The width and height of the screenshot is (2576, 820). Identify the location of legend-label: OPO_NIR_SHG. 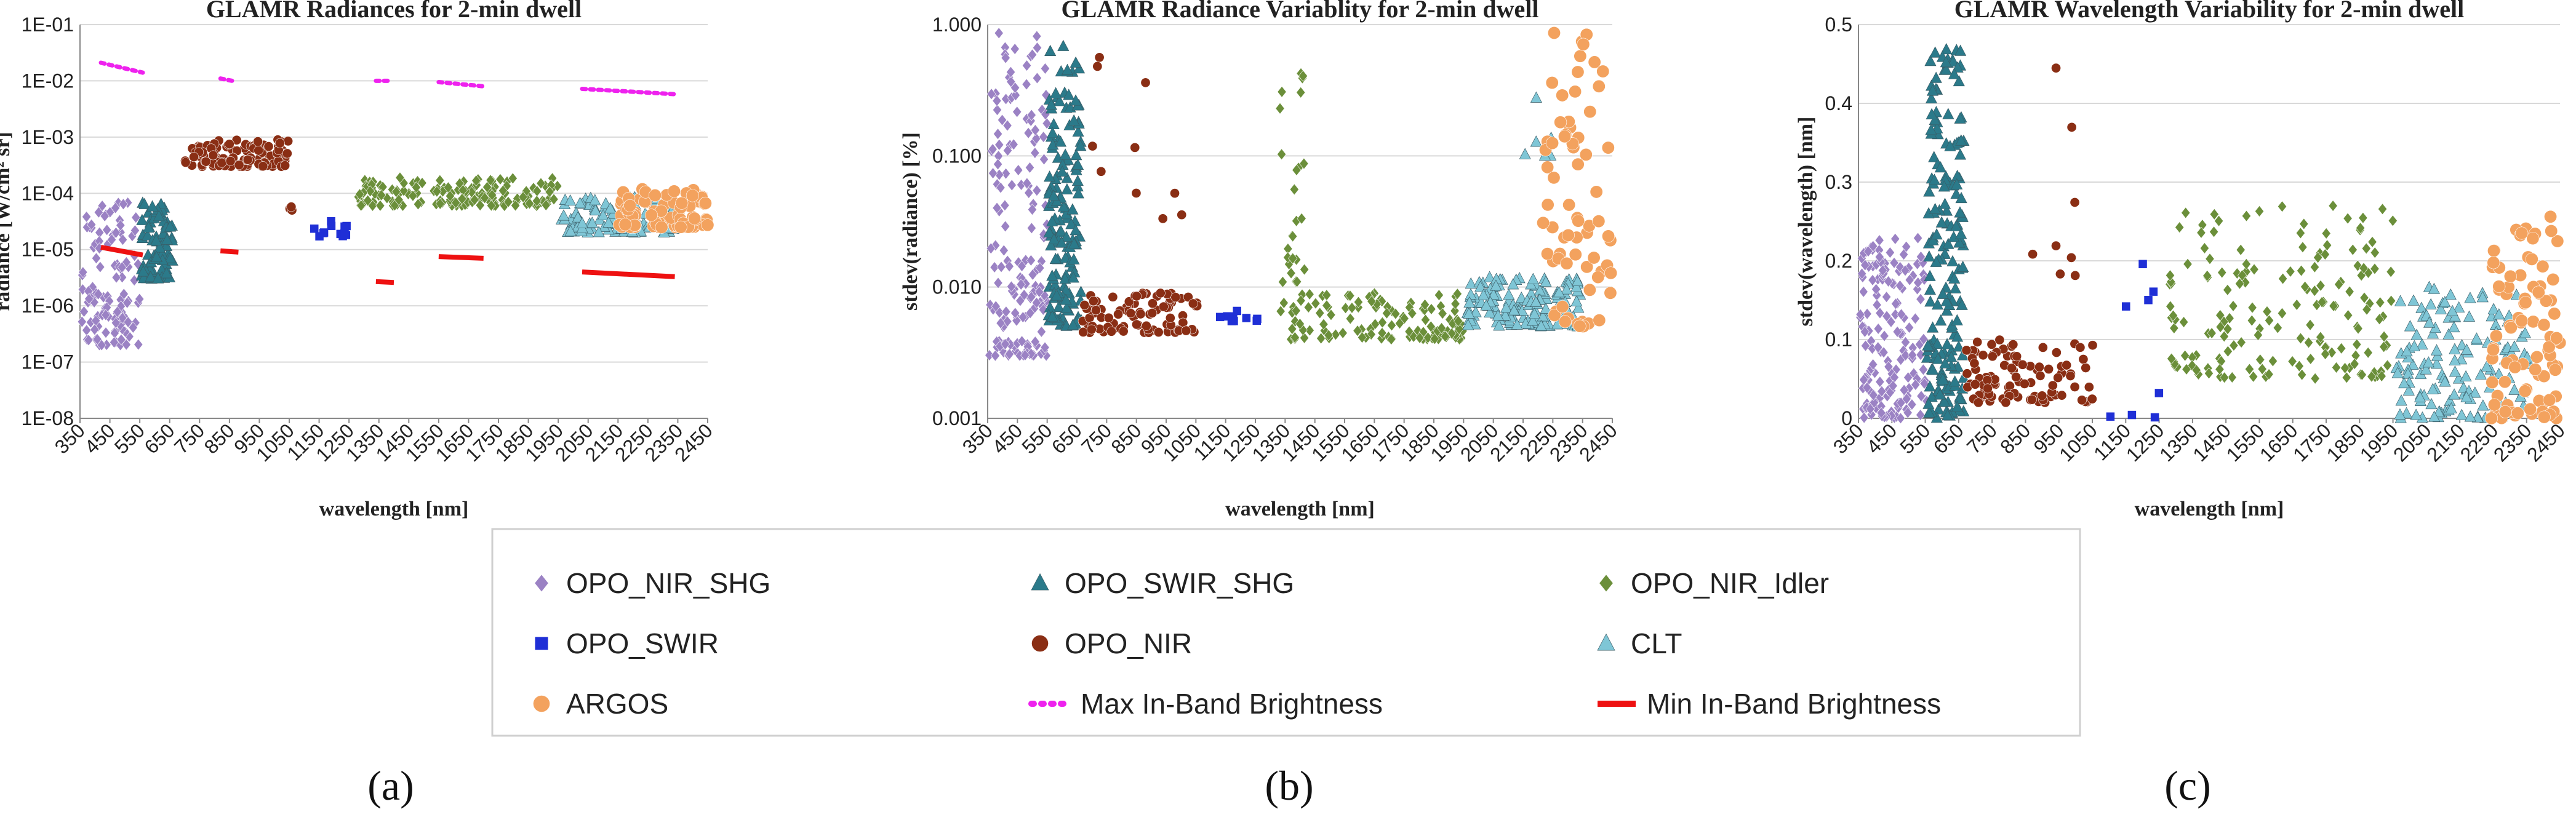
(668, 583).